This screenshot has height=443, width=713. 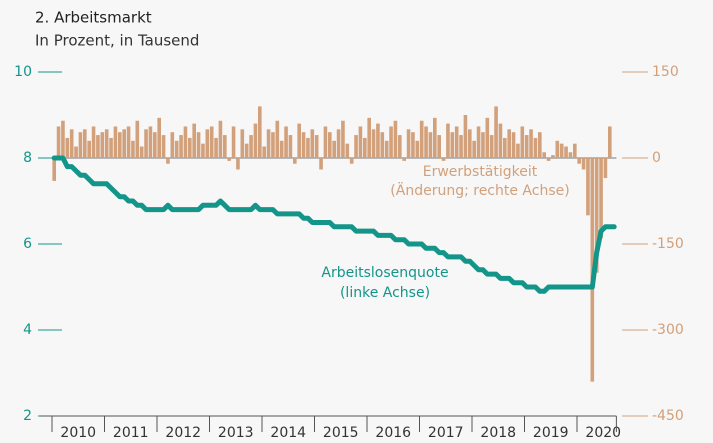 I want to click on y-tick-label: 8, so click(x=27, y=158).